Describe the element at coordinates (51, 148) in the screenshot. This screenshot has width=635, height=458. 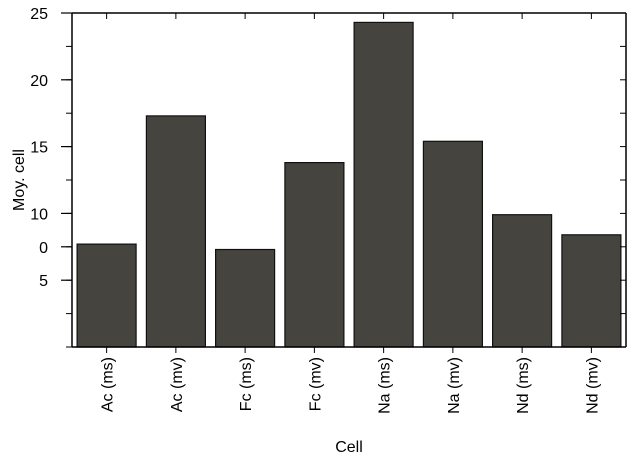
I see `y-ticks-group: 5 0 10 15 20 25` at that location.